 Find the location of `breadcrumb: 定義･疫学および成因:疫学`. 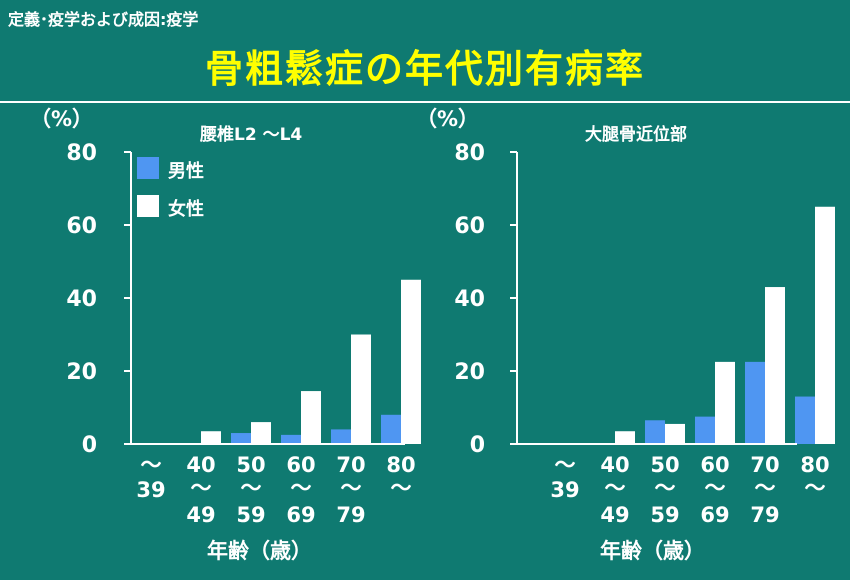

breadcrumb: 定義･疫学および成因:疫学 is located at coordinates (103, 19).